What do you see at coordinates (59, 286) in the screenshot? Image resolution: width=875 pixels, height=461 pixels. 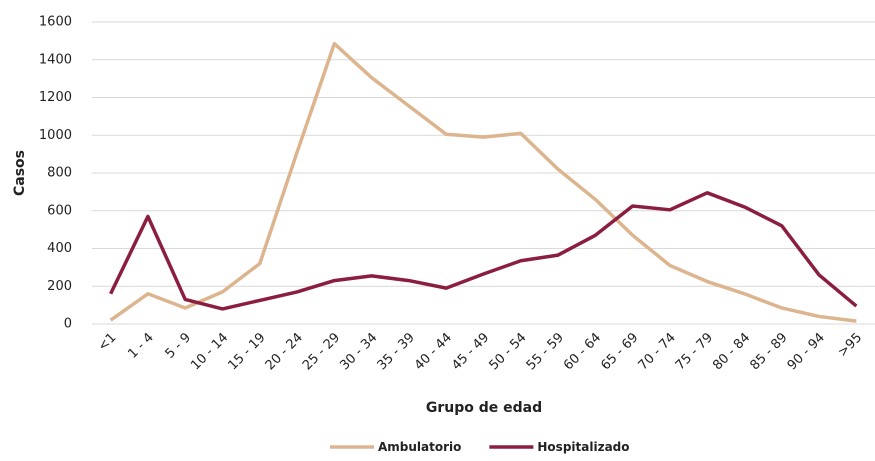 I see `y-tick-label: 200` at bounding box center [59, 286].